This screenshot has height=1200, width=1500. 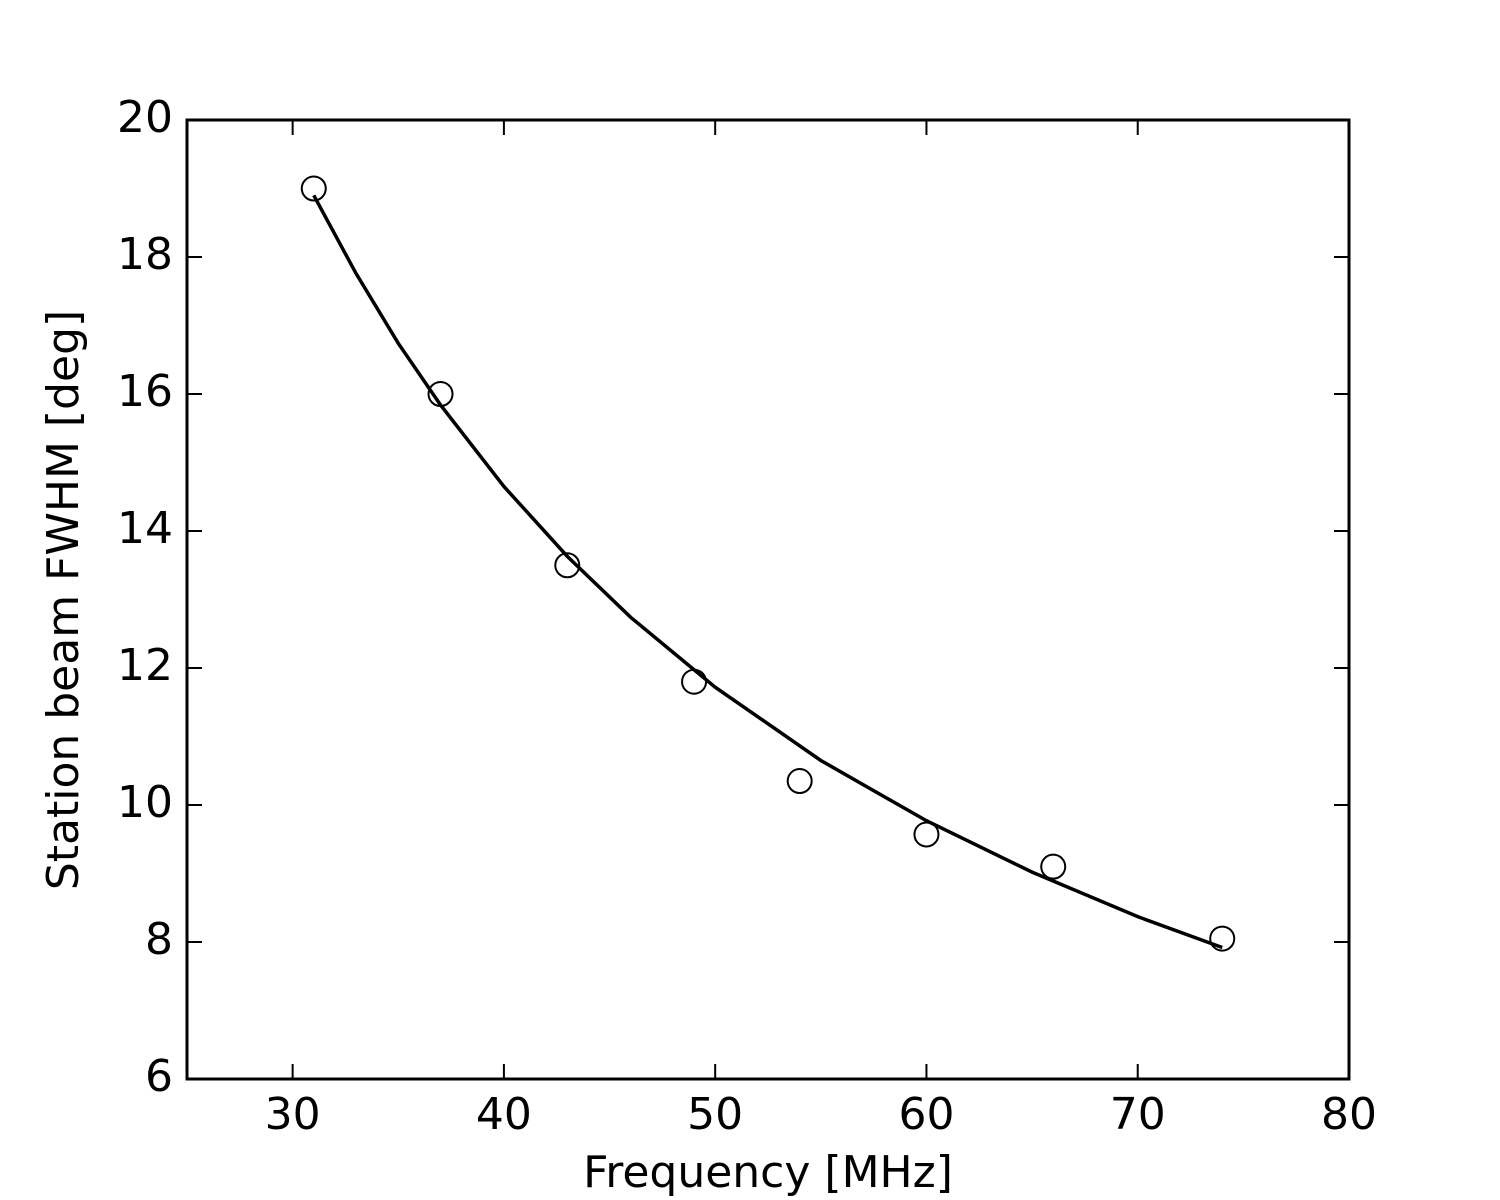 What do you see at coordinates (145, 391) in the screenshot?
I see `y-tick-label: 16` at bounding box center [145, 391].